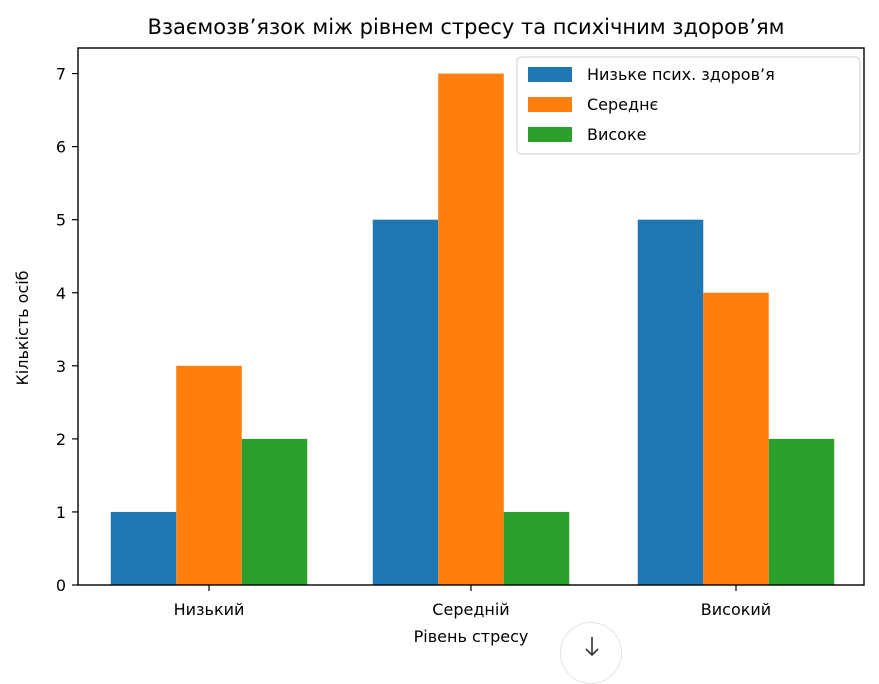  I want to click on y-tick-label: 7, so click(61, 74).